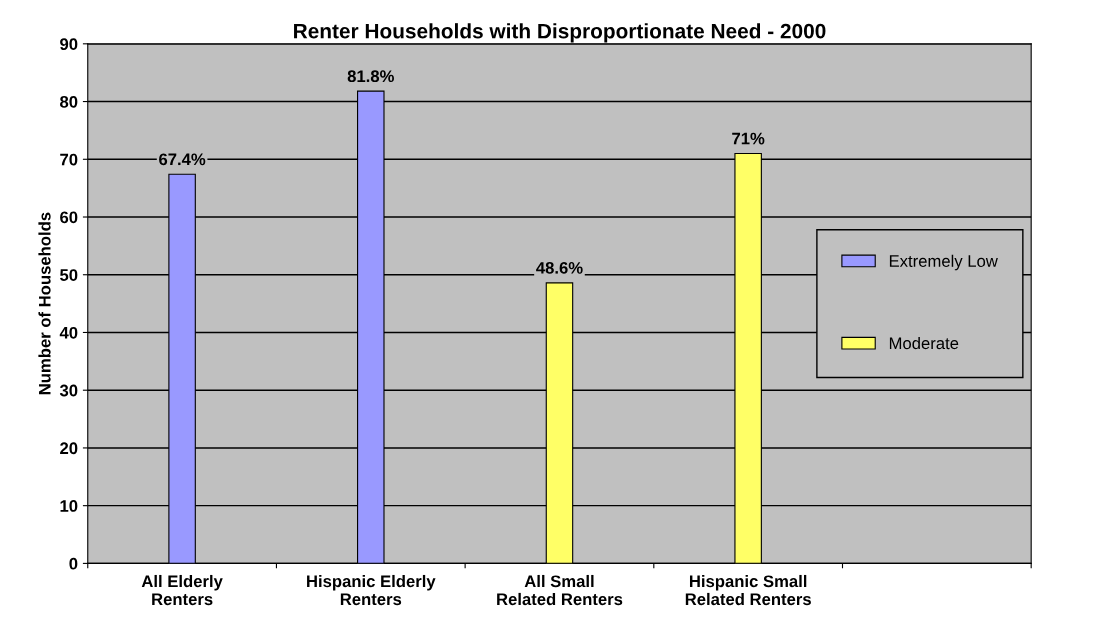 This screenshot has width=1097, height=626. I want to click on y-axis-title: Number of Households, so click(44, 303).